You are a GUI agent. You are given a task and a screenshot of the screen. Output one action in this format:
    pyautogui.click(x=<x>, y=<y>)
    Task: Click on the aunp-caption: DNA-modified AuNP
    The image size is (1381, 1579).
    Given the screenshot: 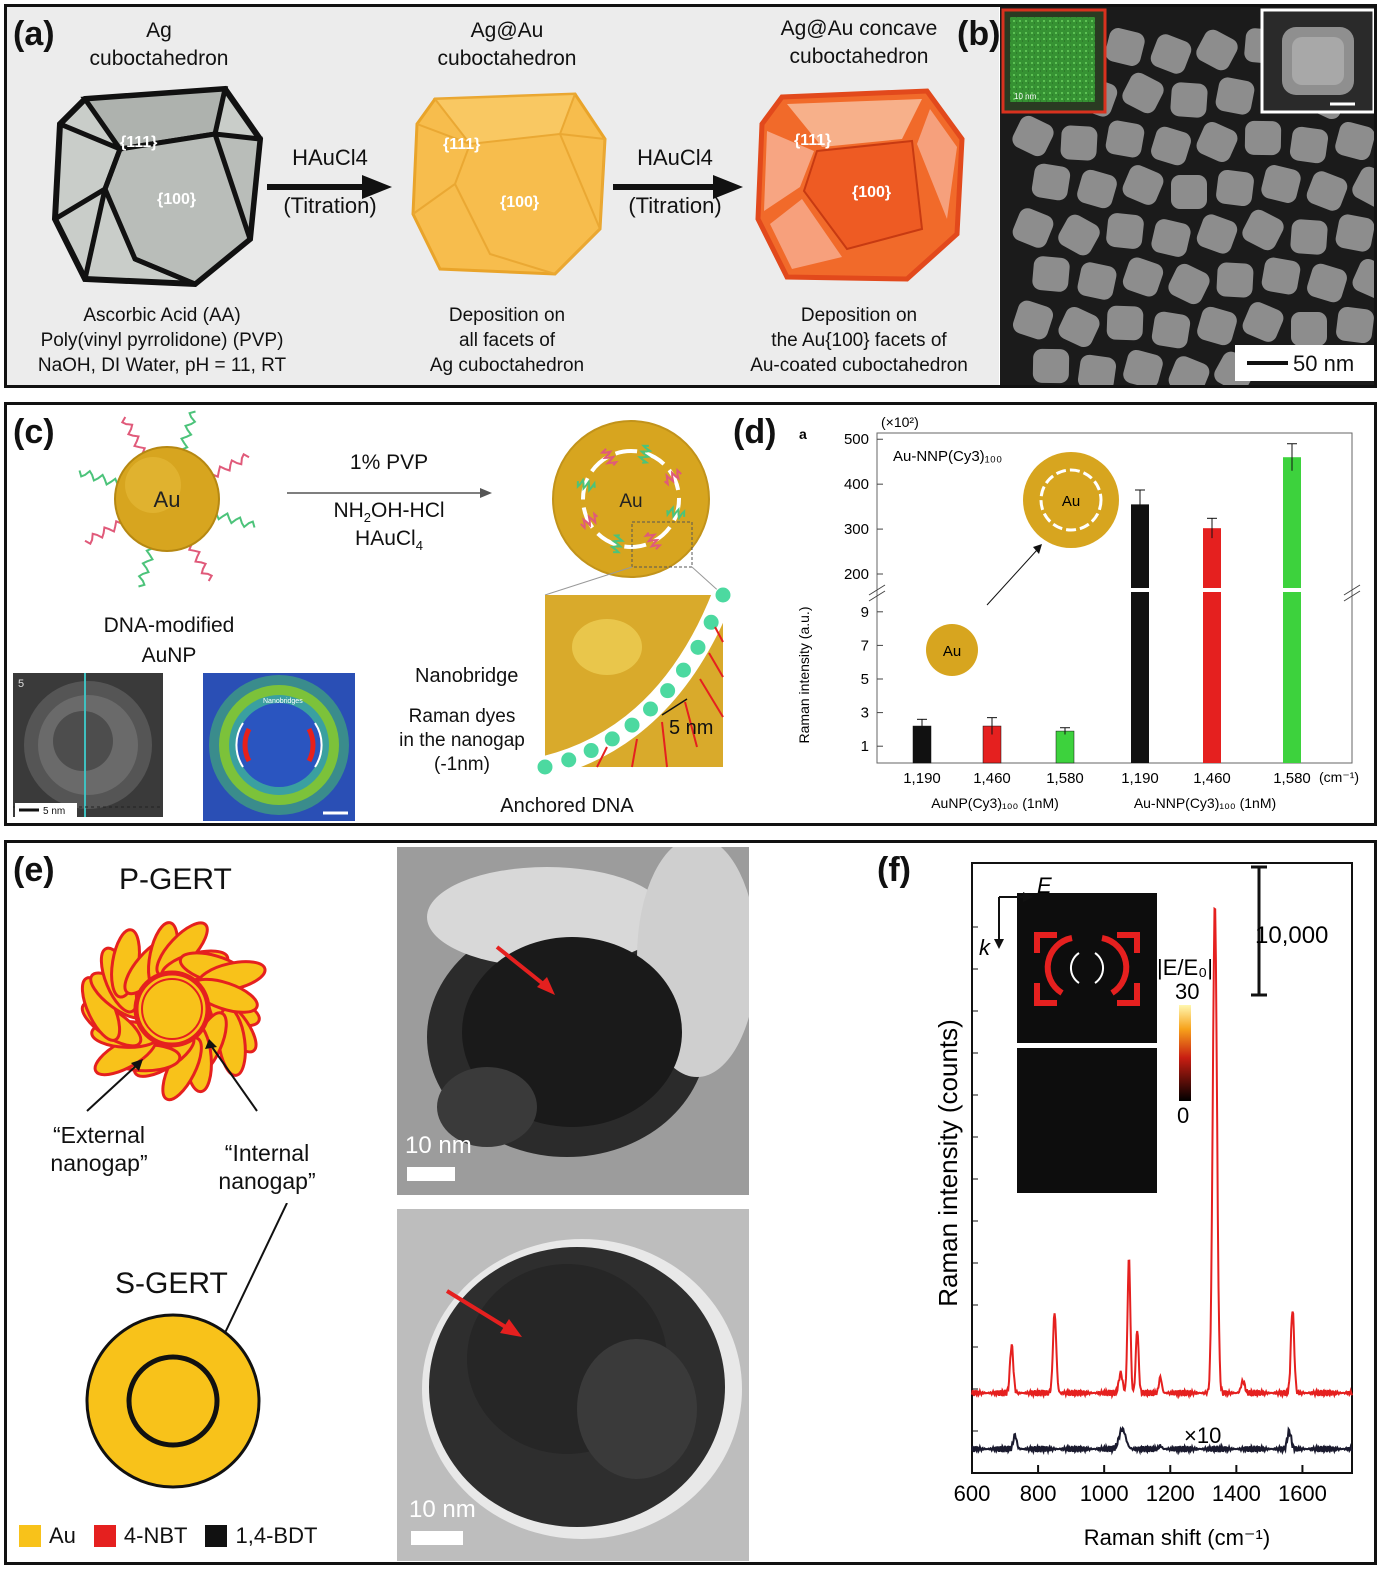 What is the action you would take?
    pyautogui.click(x=169, y=640)
    